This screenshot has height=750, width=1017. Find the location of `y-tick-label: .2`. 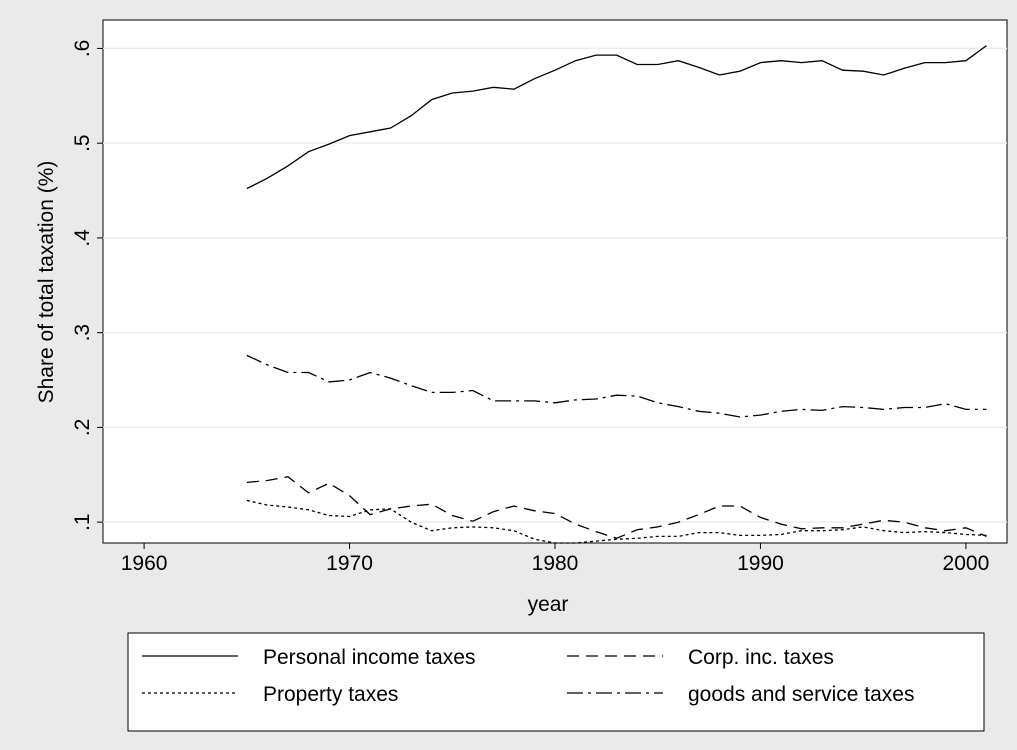

y-tick-label: .2 is located at coordinates (82, 428).